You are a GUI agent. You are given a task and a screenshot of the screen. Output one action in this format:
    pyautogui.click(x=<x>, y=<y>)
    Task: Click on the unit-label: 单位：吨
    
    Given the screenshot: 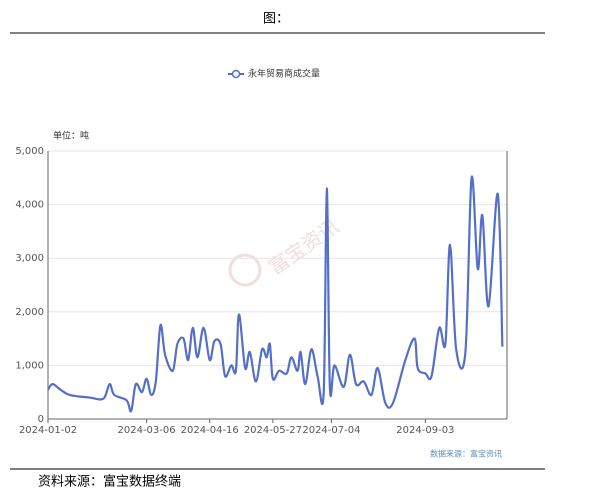 What is the action you would take?
    pyautogui.click(x=71, y=136)
    